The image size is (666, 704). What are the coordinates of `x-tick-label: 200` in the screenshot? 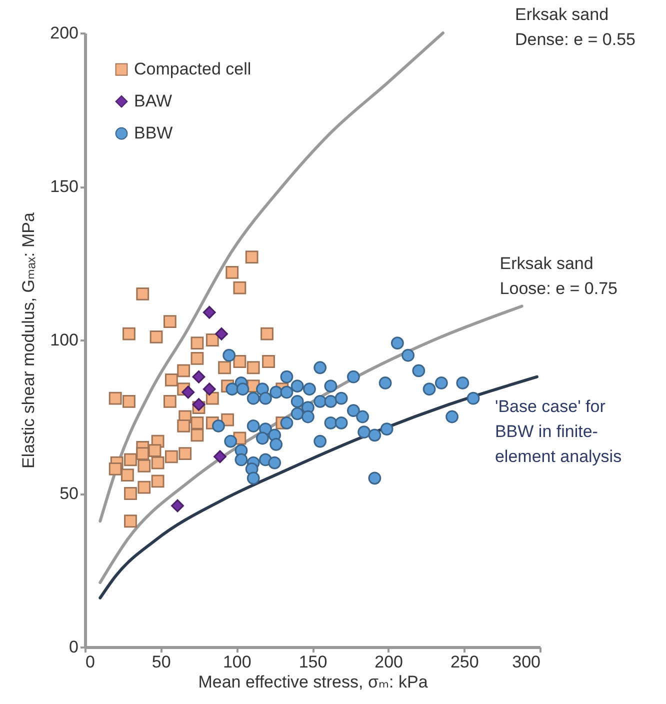 It's located at (389, 662).